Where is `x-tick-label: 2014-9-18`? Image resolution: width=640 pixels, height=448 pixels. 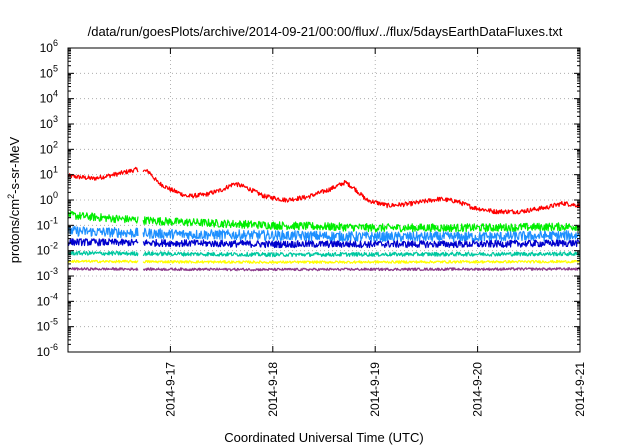 x-tick-label: 2014-9-18 is located at coordinates (273, 389).